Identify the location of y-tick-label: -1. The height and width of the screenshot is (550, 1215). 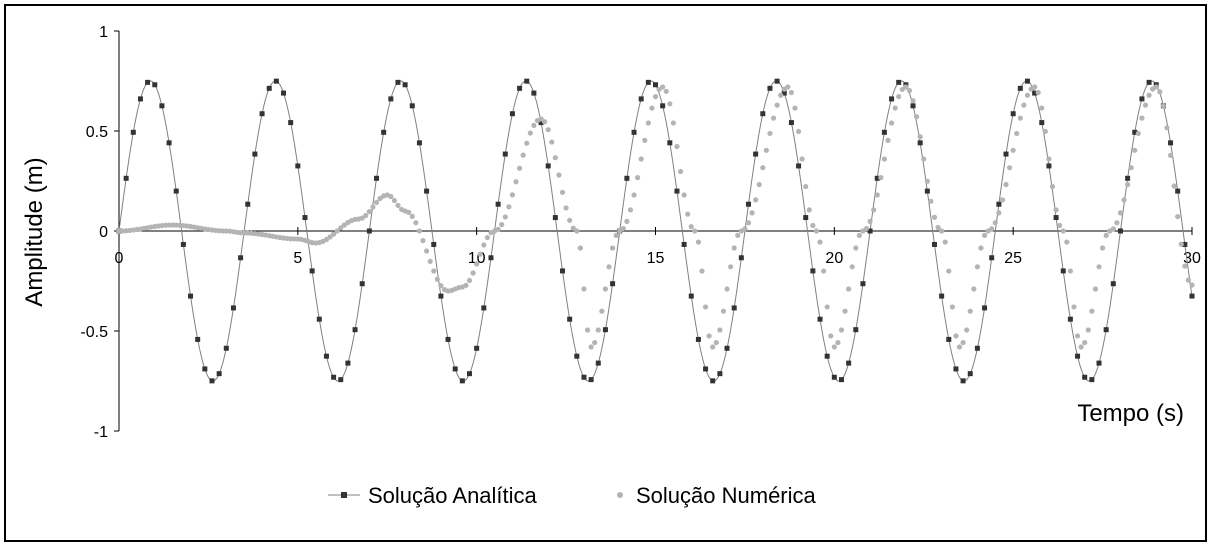
(101, 432).